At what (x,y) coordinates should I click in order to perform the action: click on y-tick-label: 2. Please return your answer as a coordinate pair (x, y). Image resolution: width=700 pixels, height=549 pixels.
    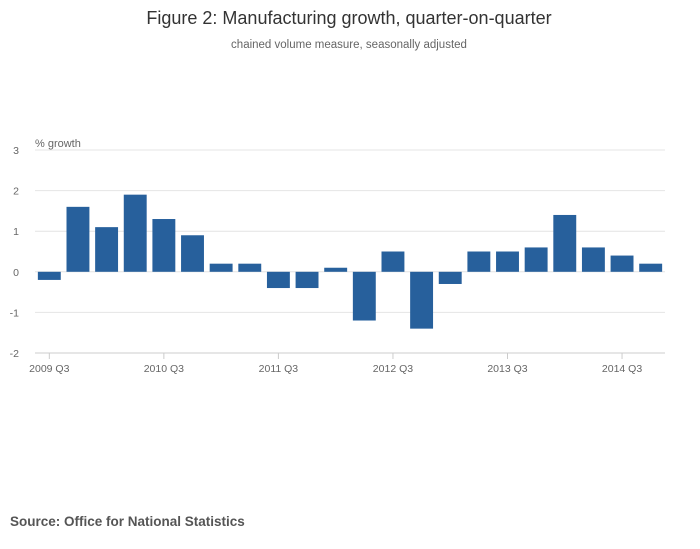
    Looking at the image, I should click on (16, 192).